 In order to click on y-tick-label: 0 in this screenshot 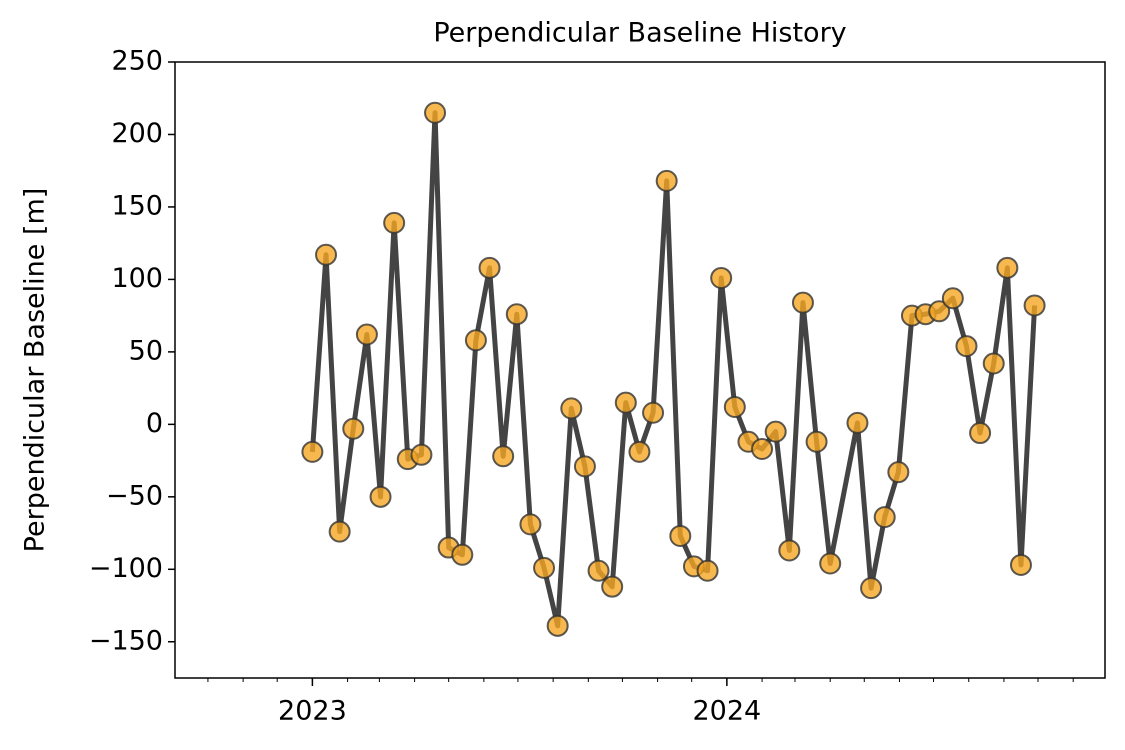, I will do `click(154, 423)`.